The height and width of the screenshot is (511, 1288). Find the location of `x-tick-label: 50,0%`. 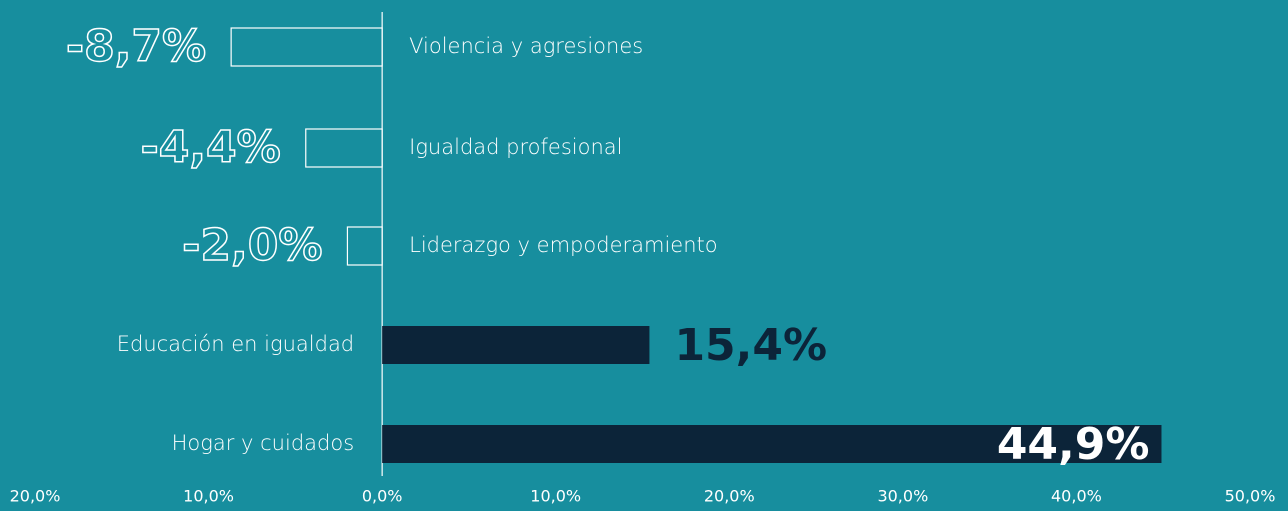

x-tick-label: 50,0% is located at coordinates (1250, 496).